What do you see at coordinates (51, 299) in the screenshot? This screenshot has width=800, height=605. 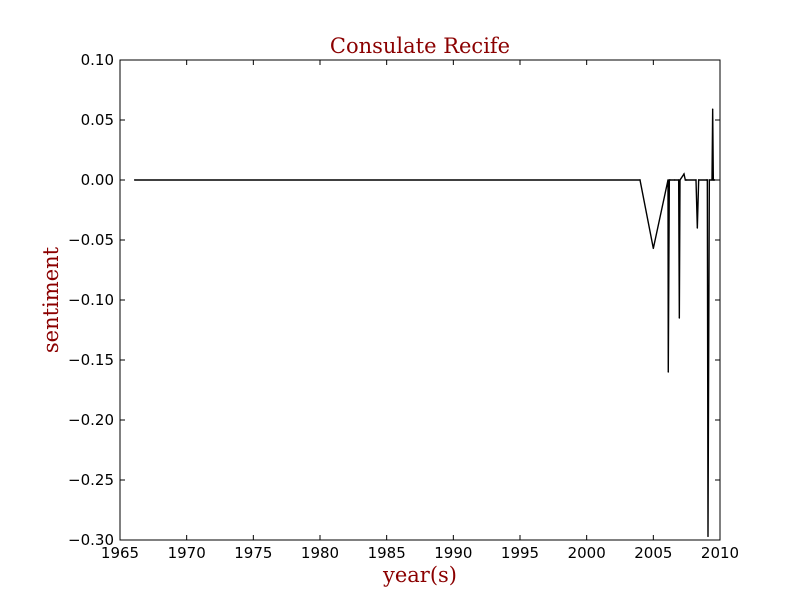 I see `y-axis-label: sentiment` at bounding box center [51, 299].